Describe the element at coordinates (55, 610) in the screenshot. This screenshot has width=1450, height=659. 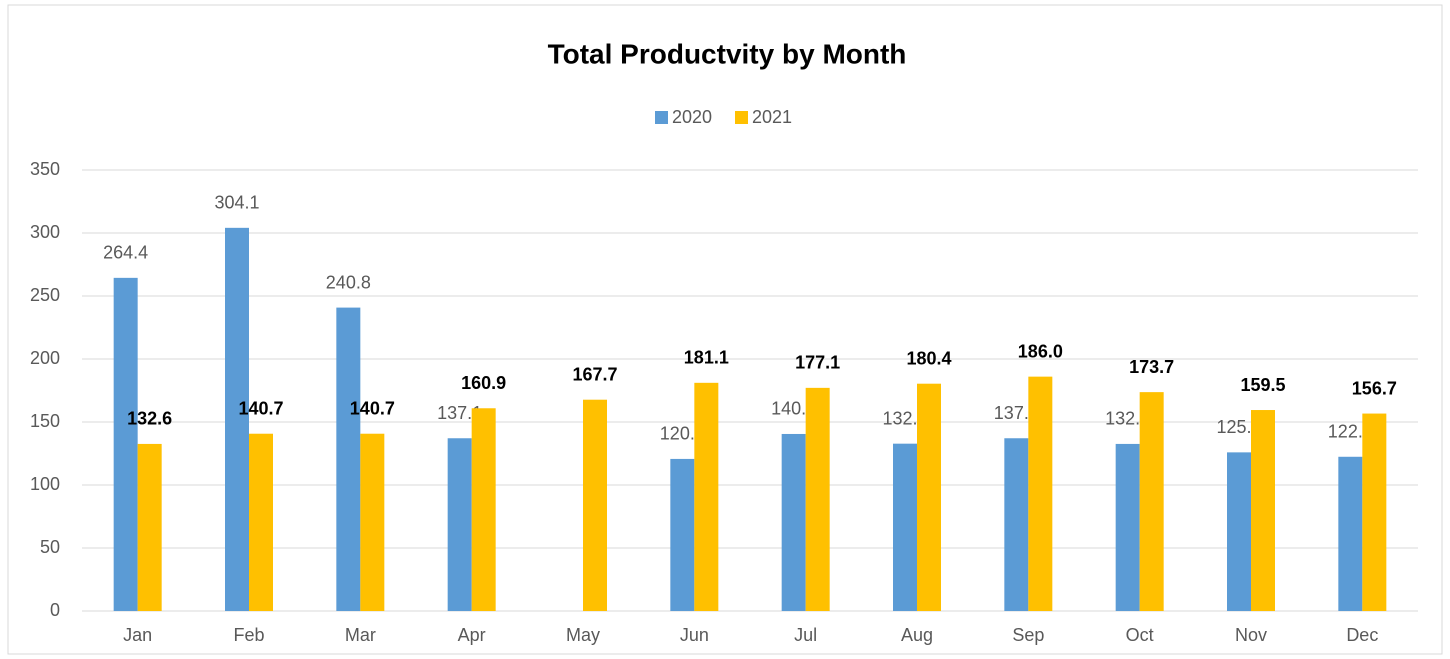
I see `y-tick-label: 0` at that location.